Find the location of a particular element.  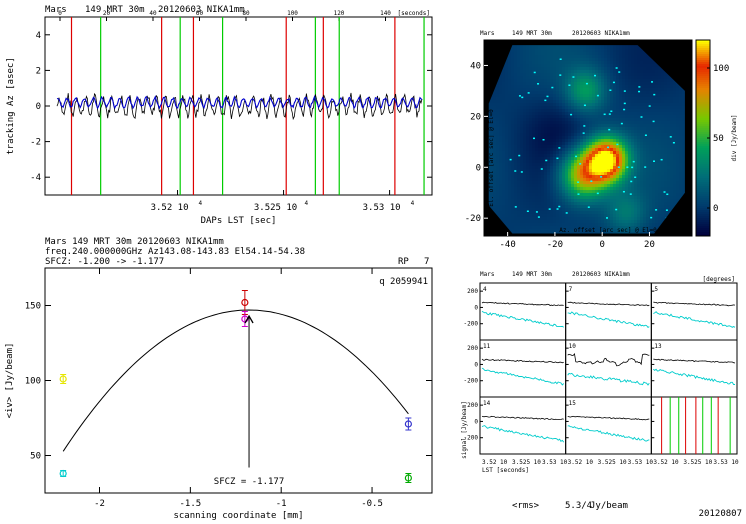

p4-cell-frame is located at coordinates (608, 311).